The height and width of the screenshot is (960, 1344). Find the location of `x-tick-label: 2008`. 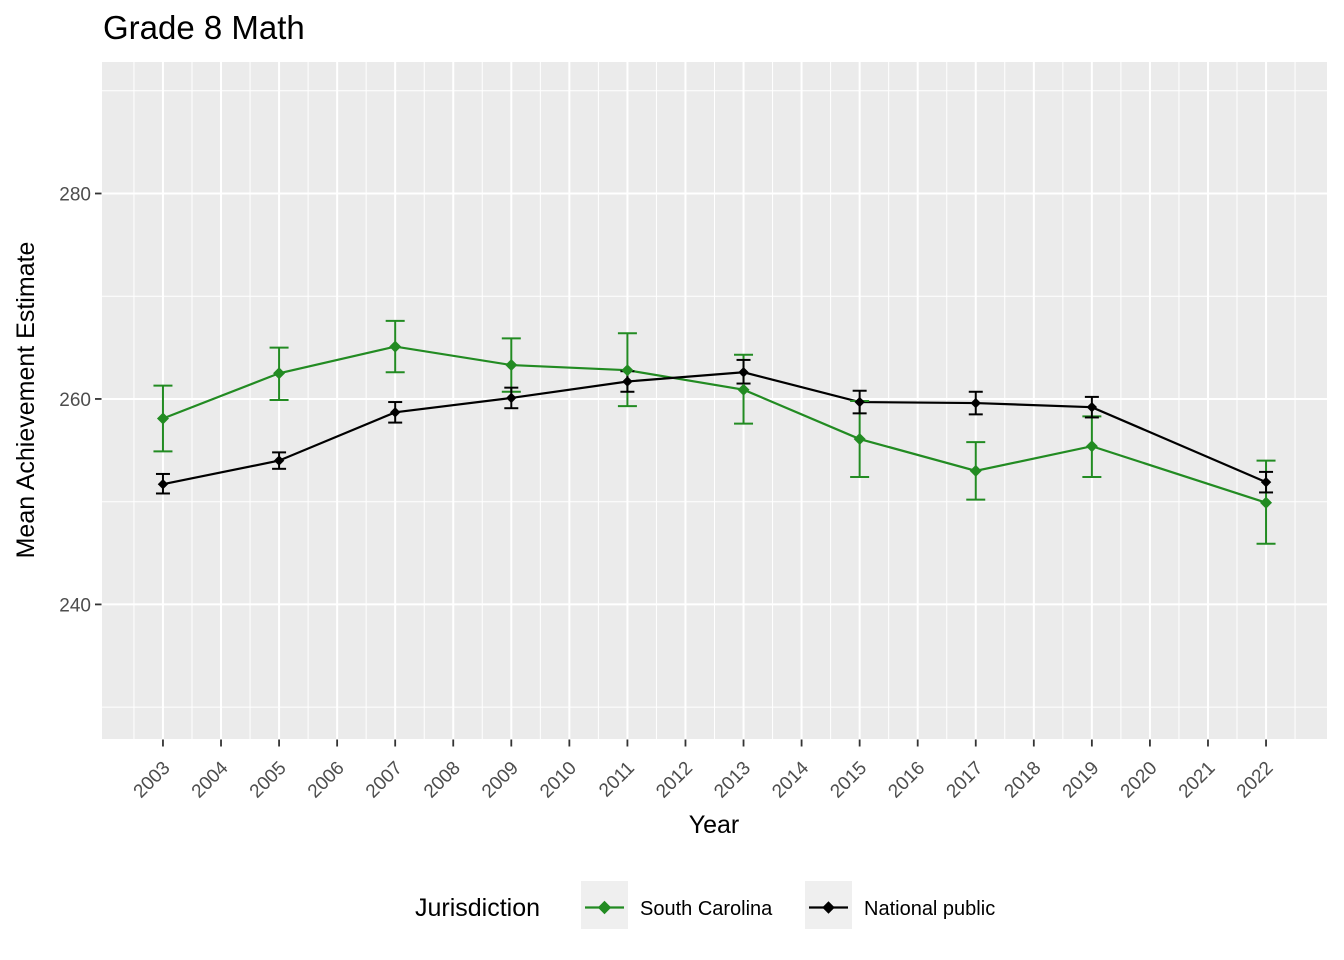

x-tick-label: 2008 is located at coordinates (442, 780).